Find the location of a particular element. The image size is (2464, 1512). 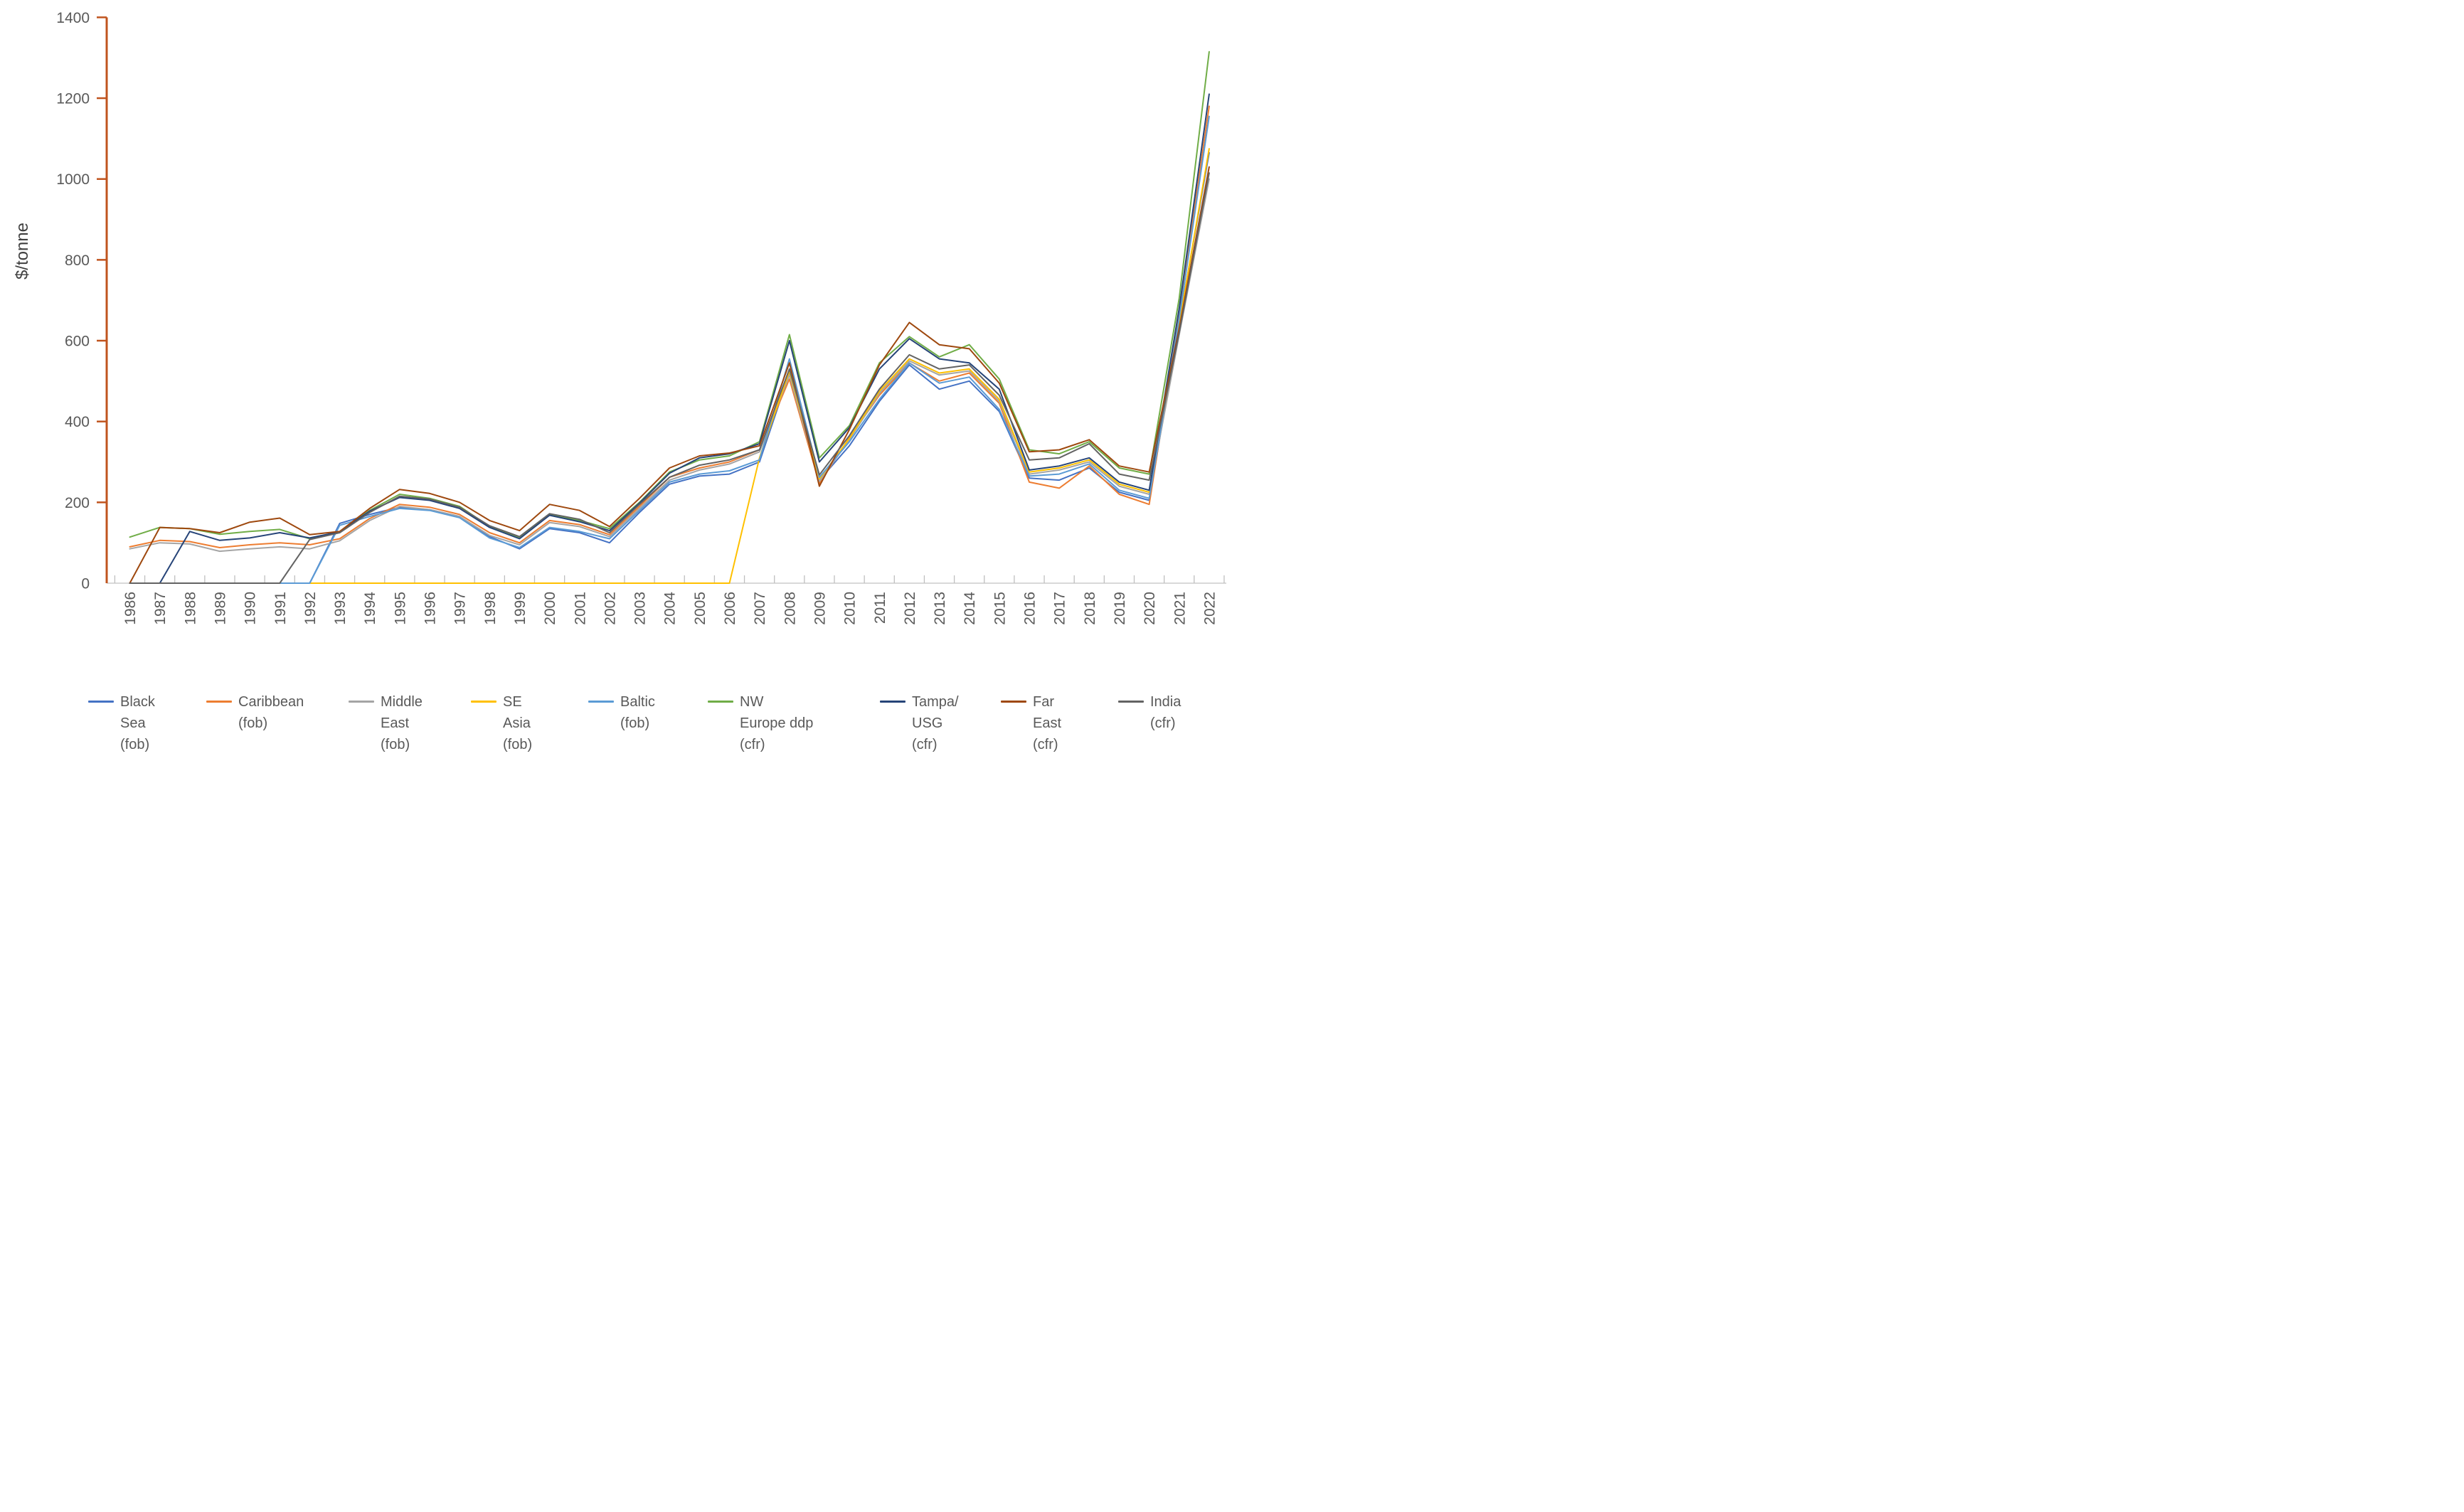

x-tick-label: 1986 is located at coordinates (130, 608).